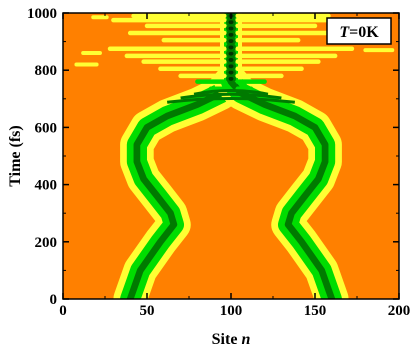 Image resolution: width=413 pixels, height=353 pixels. I want to click on legend-box, so click(359, 31).